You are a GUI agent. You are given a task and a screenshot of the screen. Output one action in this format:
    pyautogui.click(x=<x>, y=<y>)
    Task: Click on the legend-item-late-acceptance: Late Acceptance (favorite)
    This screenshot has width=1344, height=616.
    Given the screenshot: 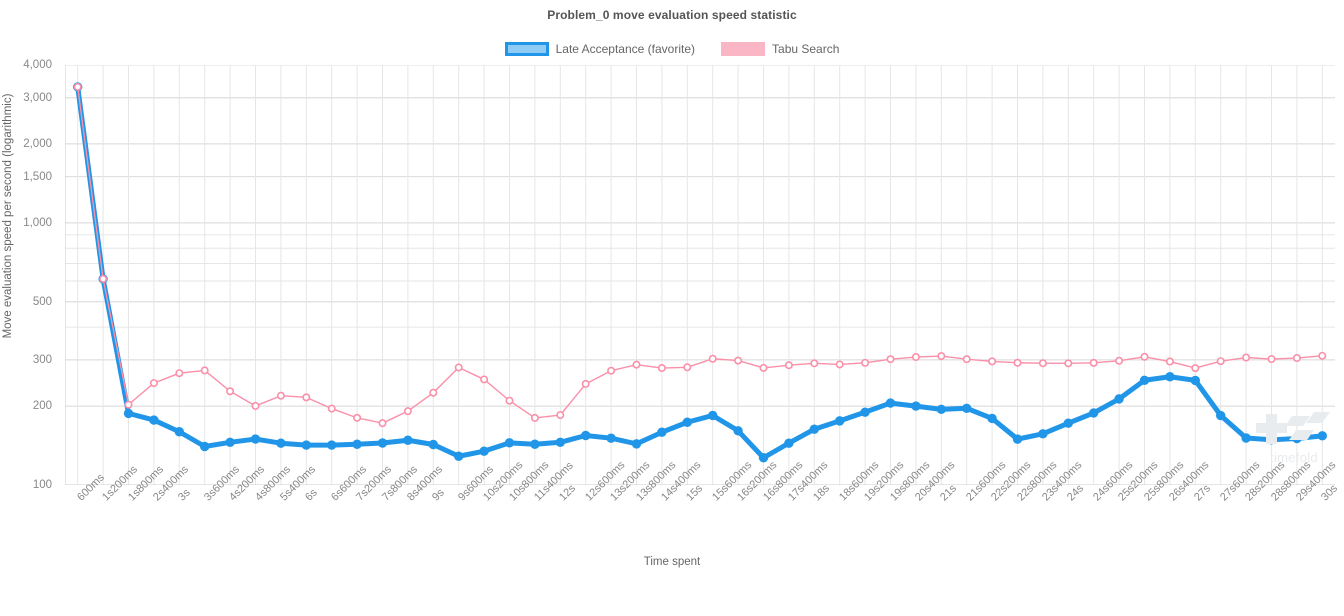 What is the action you would take?
    pyautogui.click(x=599, y=49)
    